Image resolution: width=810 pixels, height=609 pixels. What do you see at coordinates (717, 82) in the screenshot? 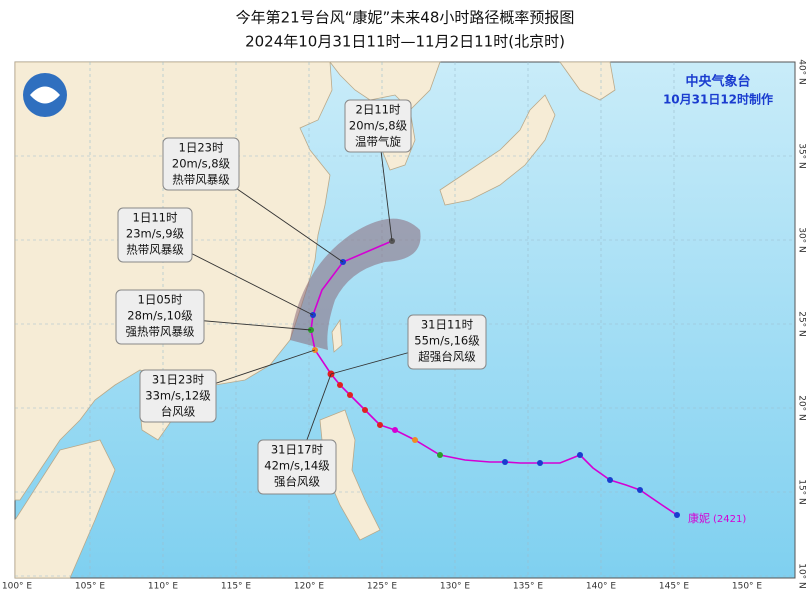
I see `agency-name: 中央气象台` at bounding box center [717, 82].